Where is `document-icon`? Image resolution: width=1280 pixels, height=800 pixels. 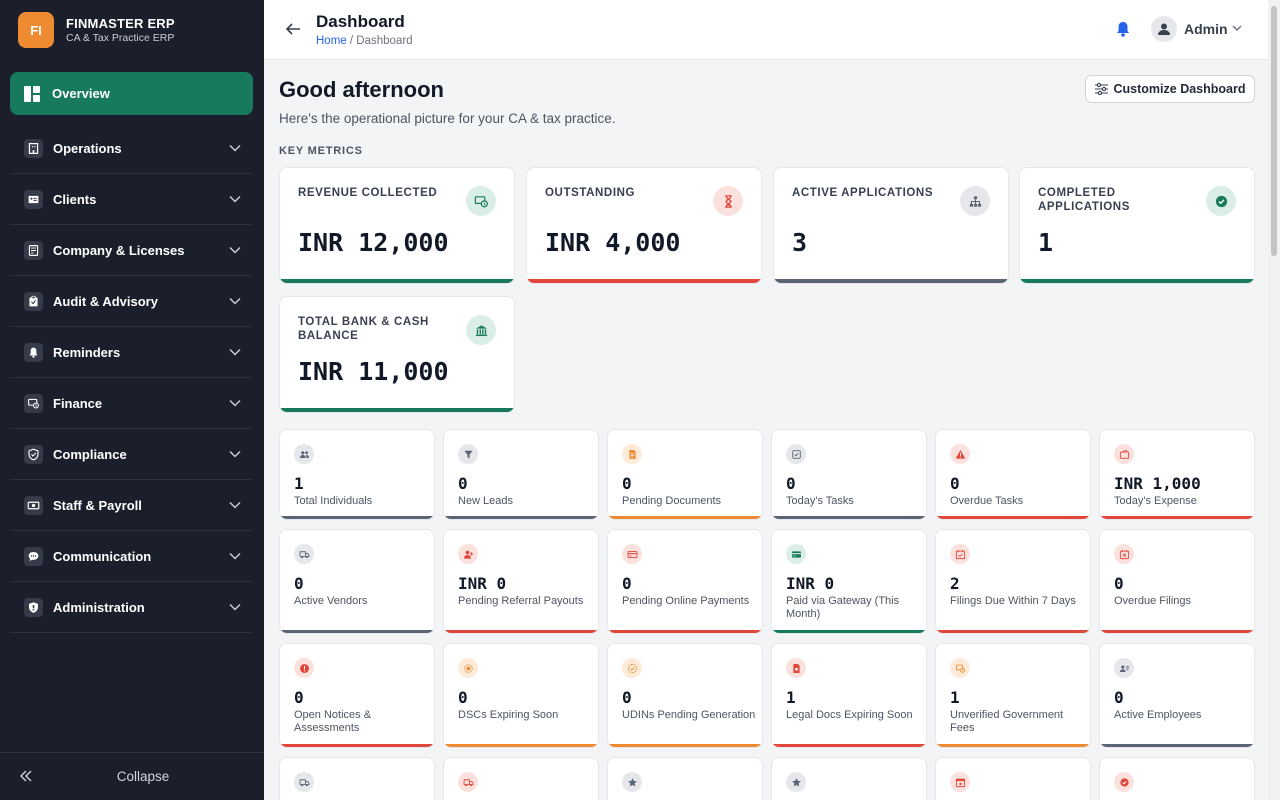 document-icon is located at coordinates (632, 454).